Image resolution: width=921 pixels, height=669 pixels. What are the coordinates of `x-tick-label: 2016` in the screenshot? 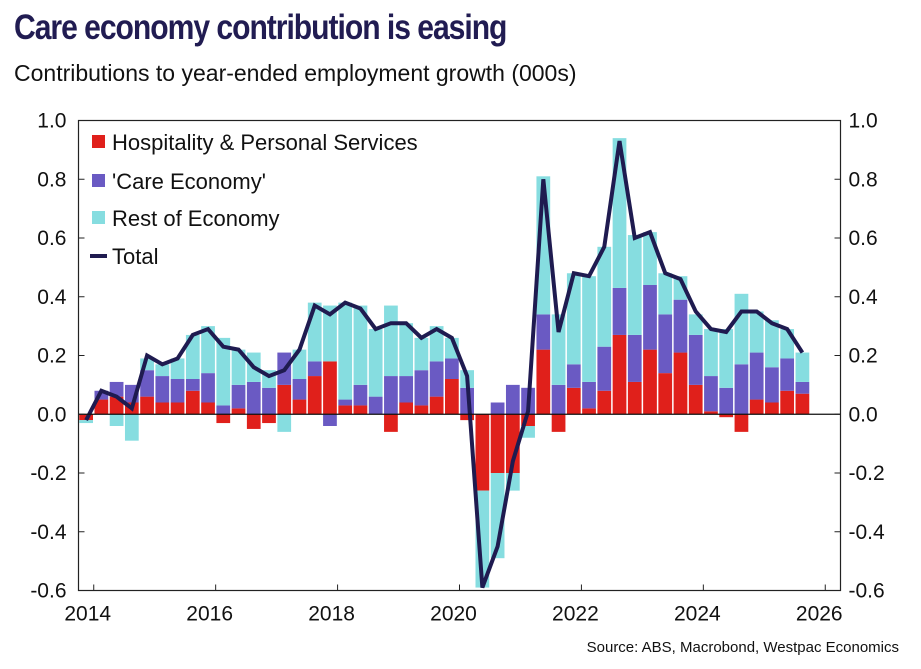 It's located at (209, 614).